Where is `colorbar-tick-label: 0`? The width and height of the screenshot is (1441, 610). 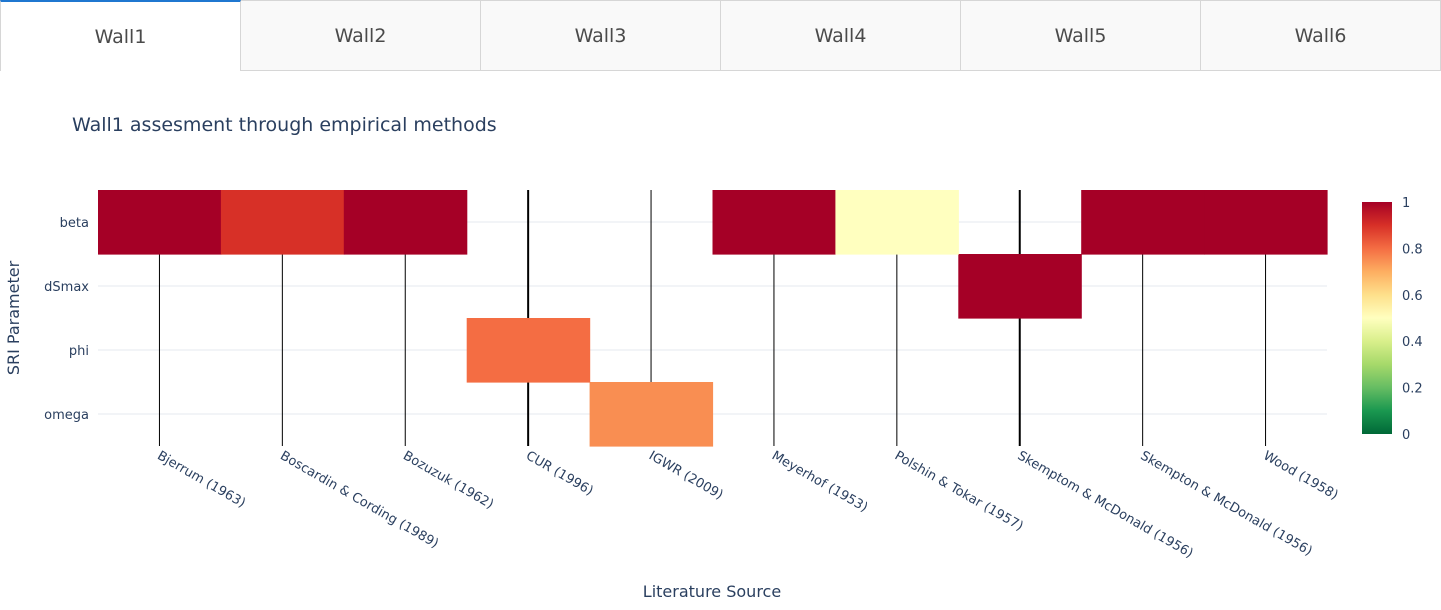
colorbar-tick-label: 0 is located at coordinates (1406, 435).